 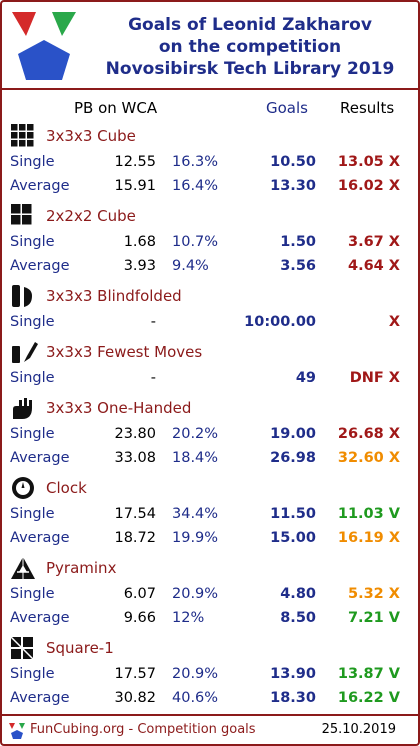 What do you see at coordinates (66, 488) in the screenshot?
I see `event-name: Clock` at bounding box center [66, 488].